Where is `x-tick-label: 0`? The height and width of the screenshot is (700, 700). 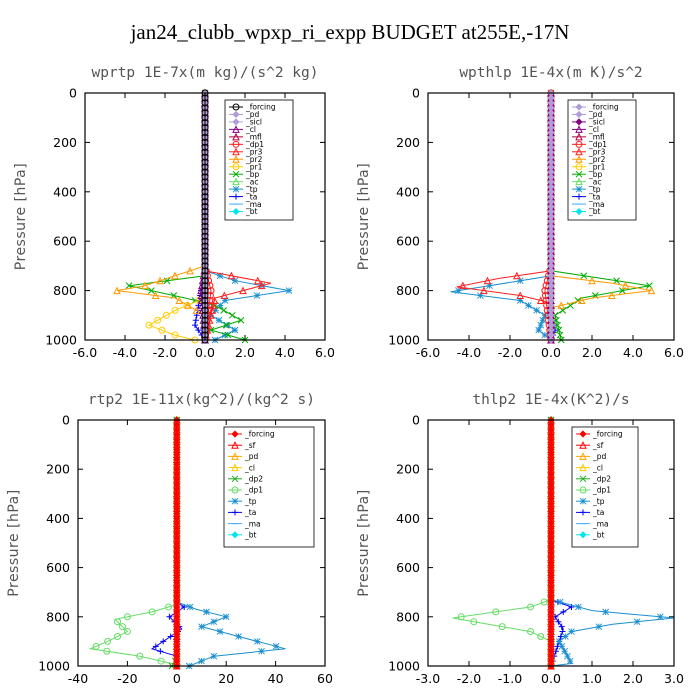 x-tick-label: 0 is located at coordinates (177, 678).